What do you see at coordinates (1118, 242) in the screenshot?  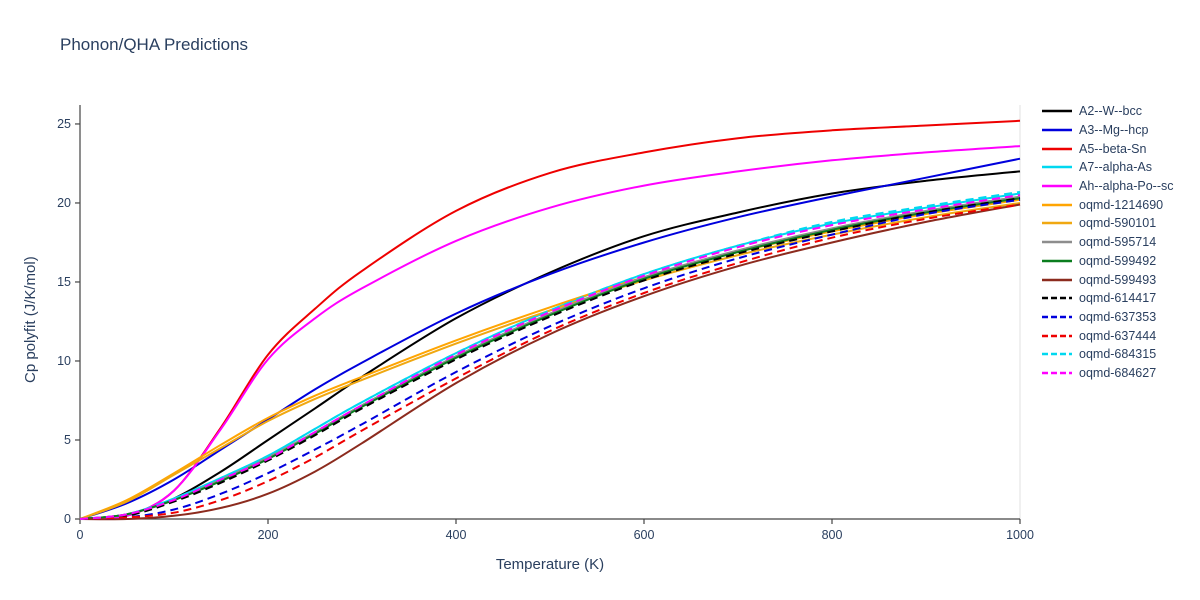 I see `legend-label: oqmd-595714` at bounding box center [1118, 242].